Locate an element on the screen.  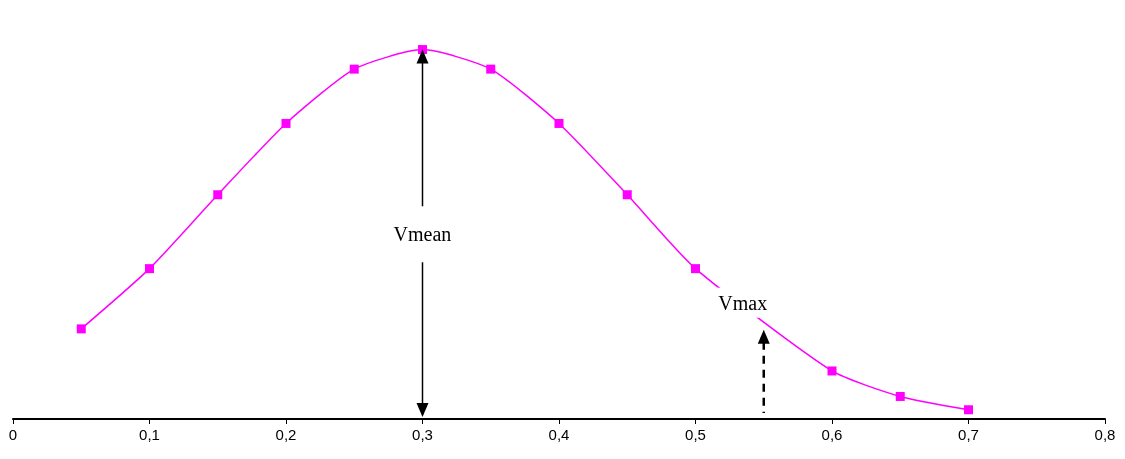
annotation: Vmax is located at coordinates (743, 302).